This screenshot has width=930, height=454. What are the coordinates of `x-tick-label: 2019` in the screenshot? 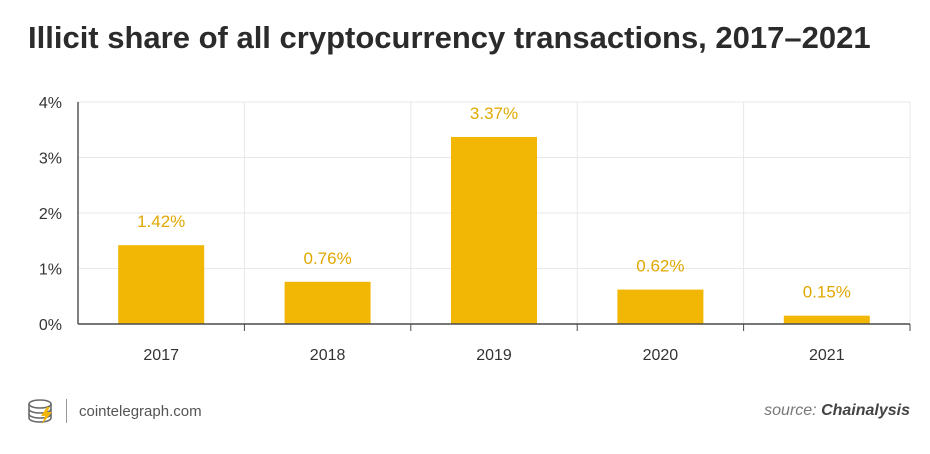 It's located at (494, 355).